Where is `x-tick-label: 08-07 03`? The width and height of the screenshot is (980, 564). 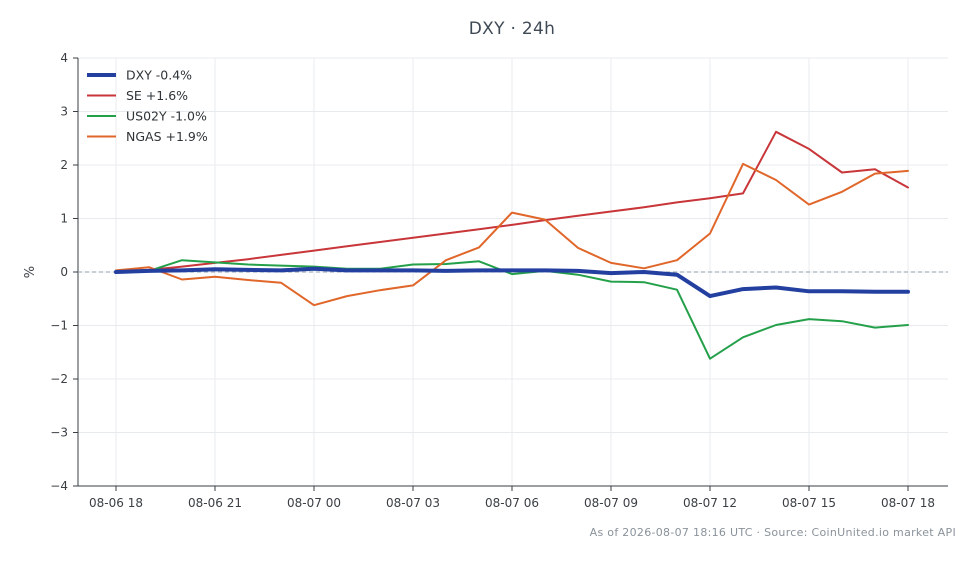 x-tick-label: 08-07 03 is located at coordinates (413, 503).